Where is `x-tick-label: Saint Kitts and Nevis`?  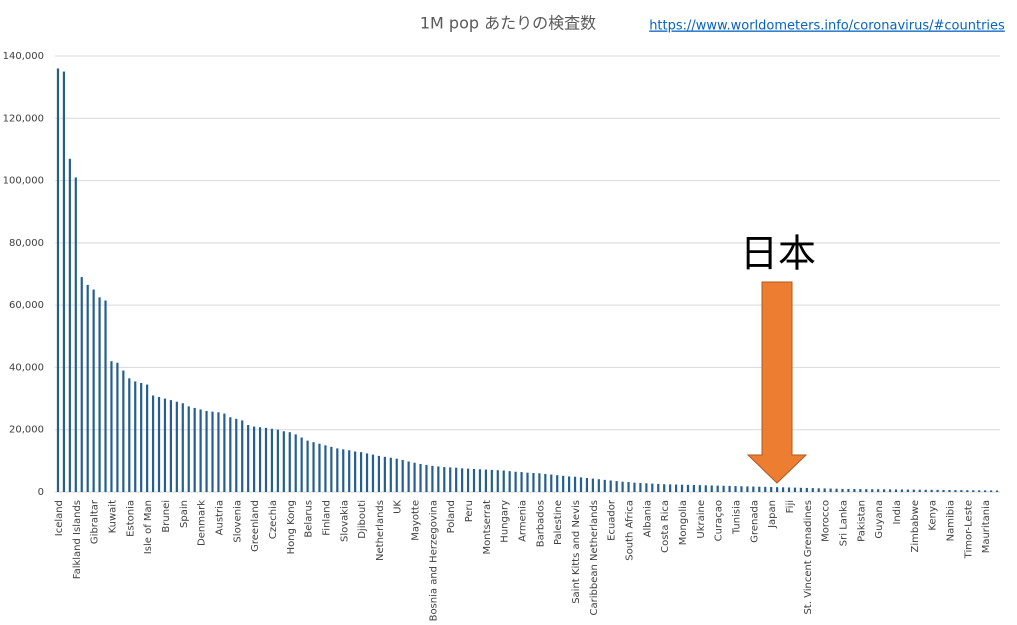
x-tick-label: Saint Kitts and Nevis is located at coordinates (576, 552).